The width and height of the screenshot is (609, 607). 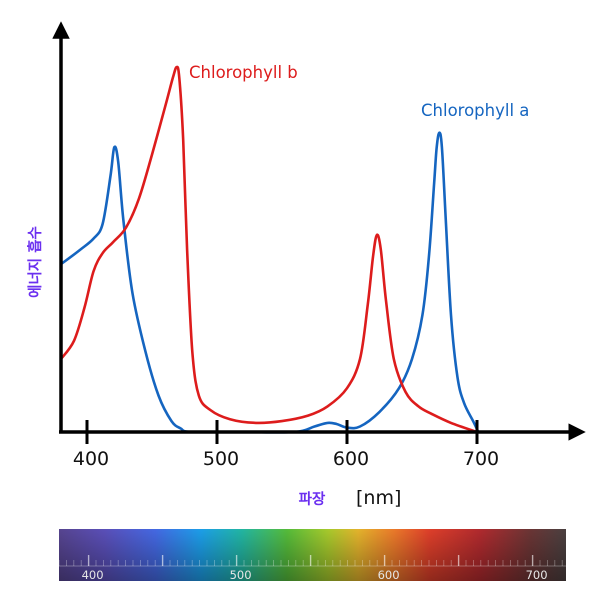 I want to click on chlorophyll-b-label: Chlorophyll b, so click(x=243, y=72).